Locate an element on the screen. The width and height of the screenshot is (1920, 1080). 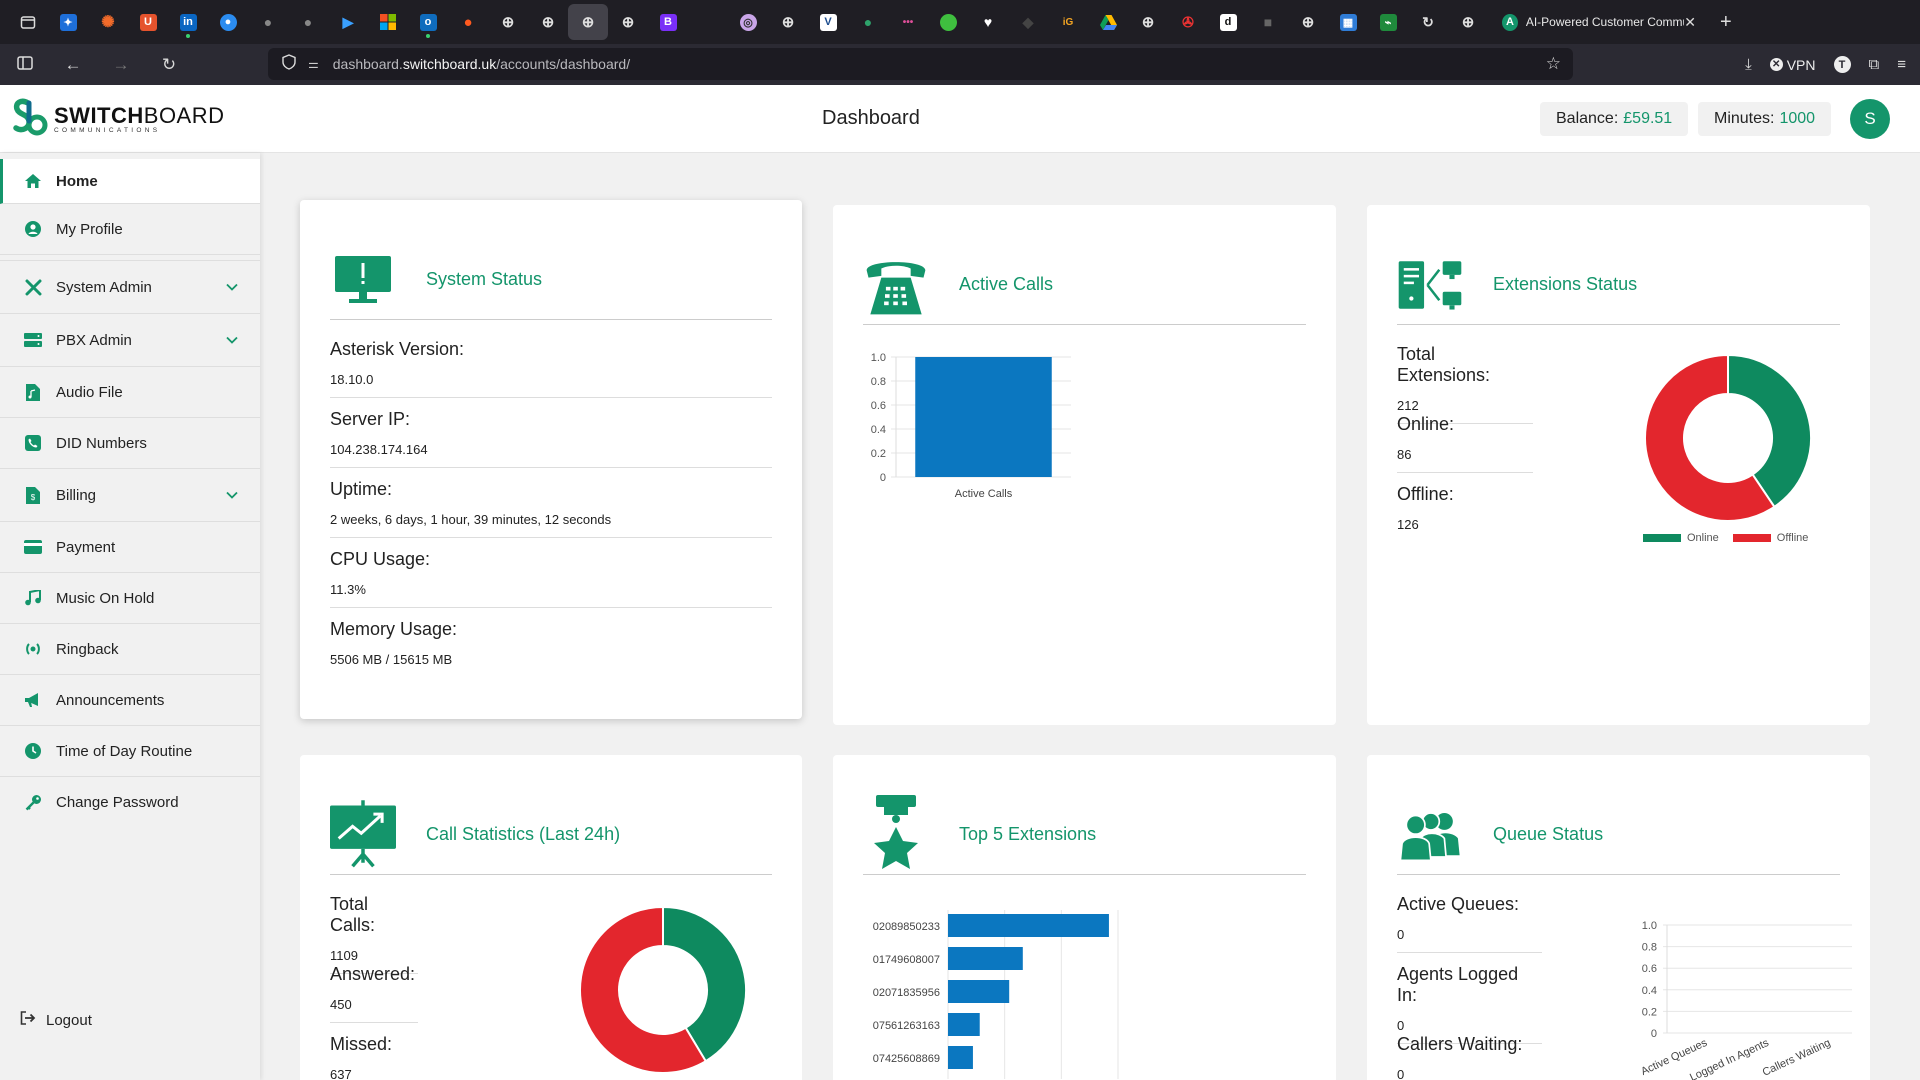
pinned-tab-drive is located at coordinates (1108, 22).